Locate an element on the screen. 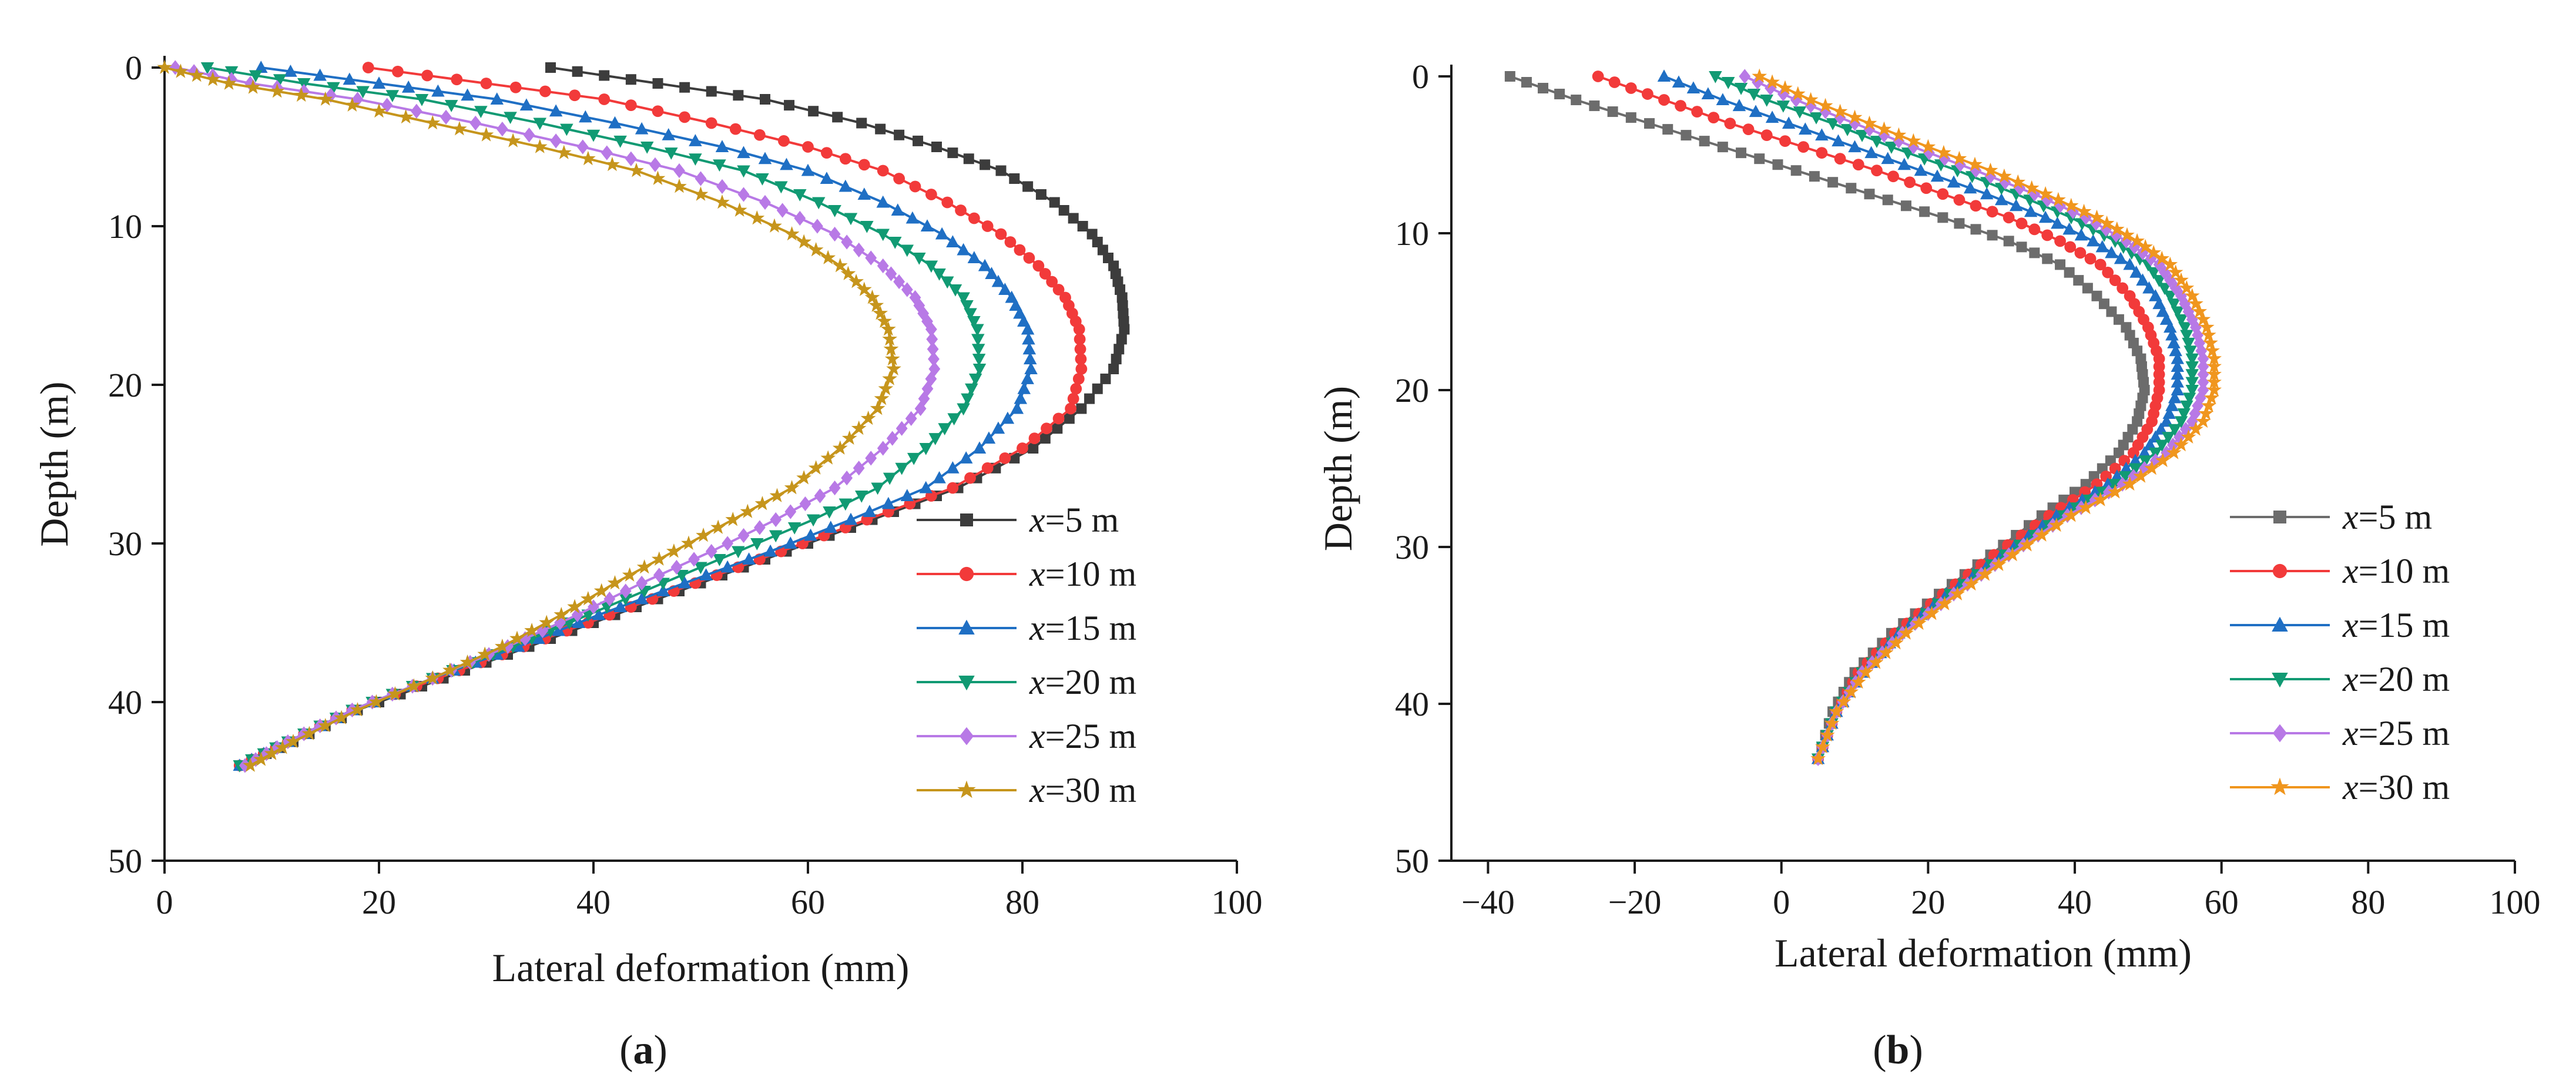 The width and height of the screenshot is (2576, 1091). legend-entry: x=20 m is located at coordinates (2340, 680).